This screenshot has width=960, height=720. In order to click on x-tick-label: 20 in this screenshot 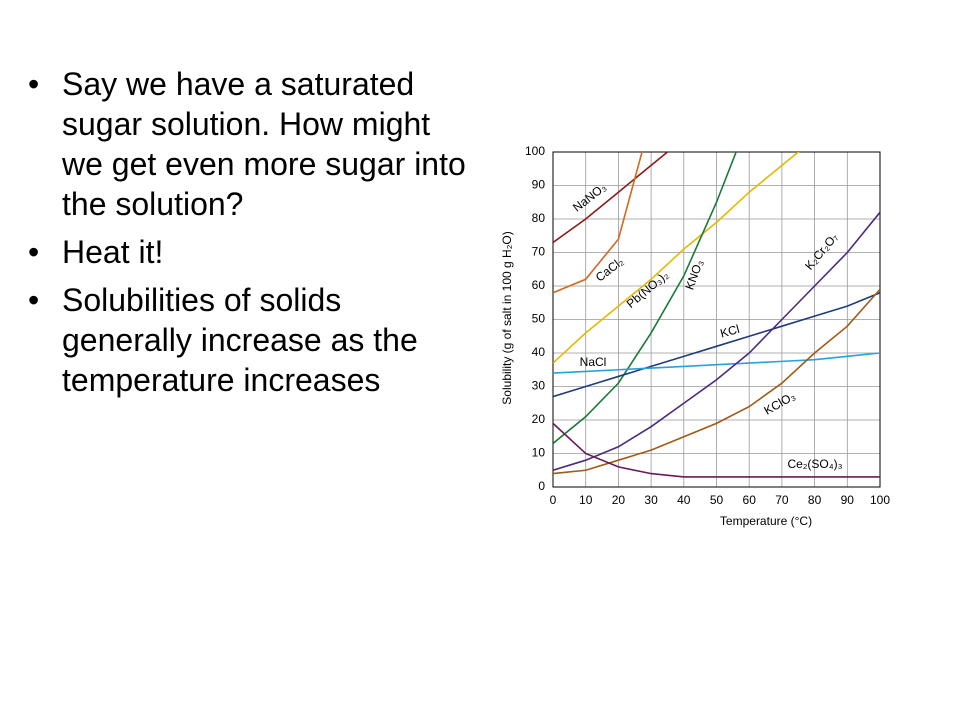, I will do `click(619, 500)`.